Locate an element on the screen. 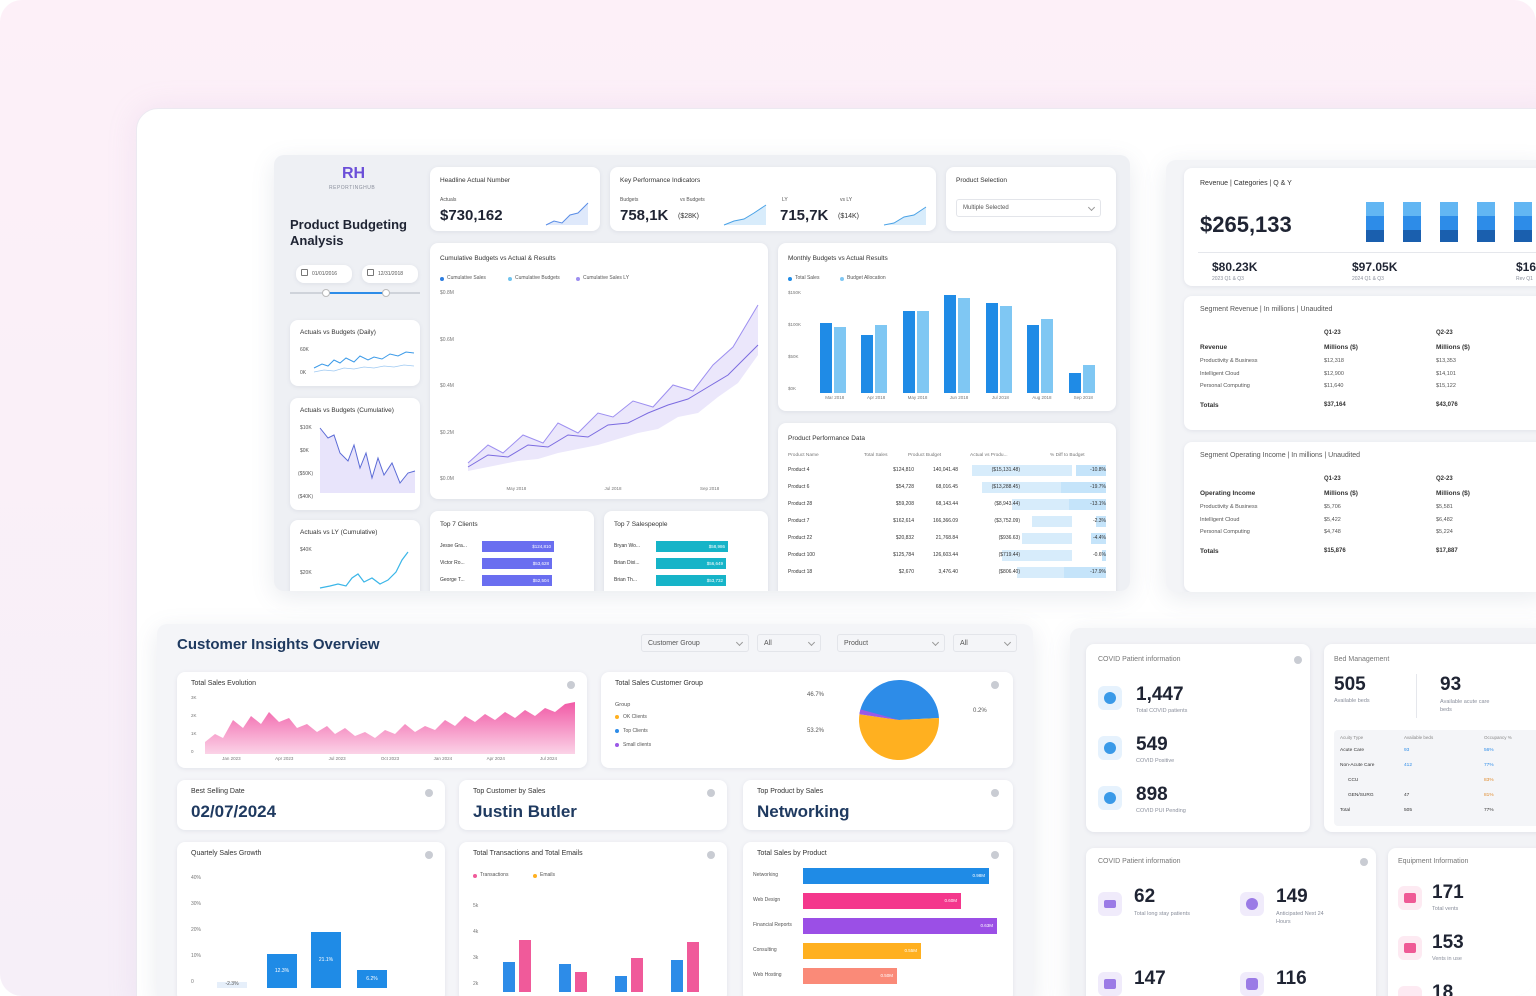 The height and width of the screenshot is (996, 1536). slider-handle-start is located at coordinates (326, 293).